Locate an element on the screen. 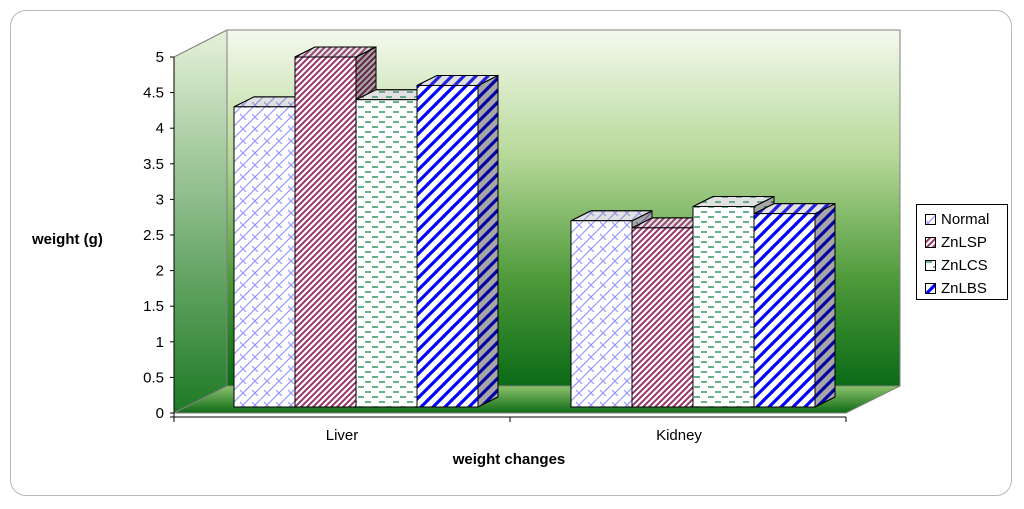 The image size is (1024, 509). bar-znlbs-kidney is located at coordinates (794, 305).